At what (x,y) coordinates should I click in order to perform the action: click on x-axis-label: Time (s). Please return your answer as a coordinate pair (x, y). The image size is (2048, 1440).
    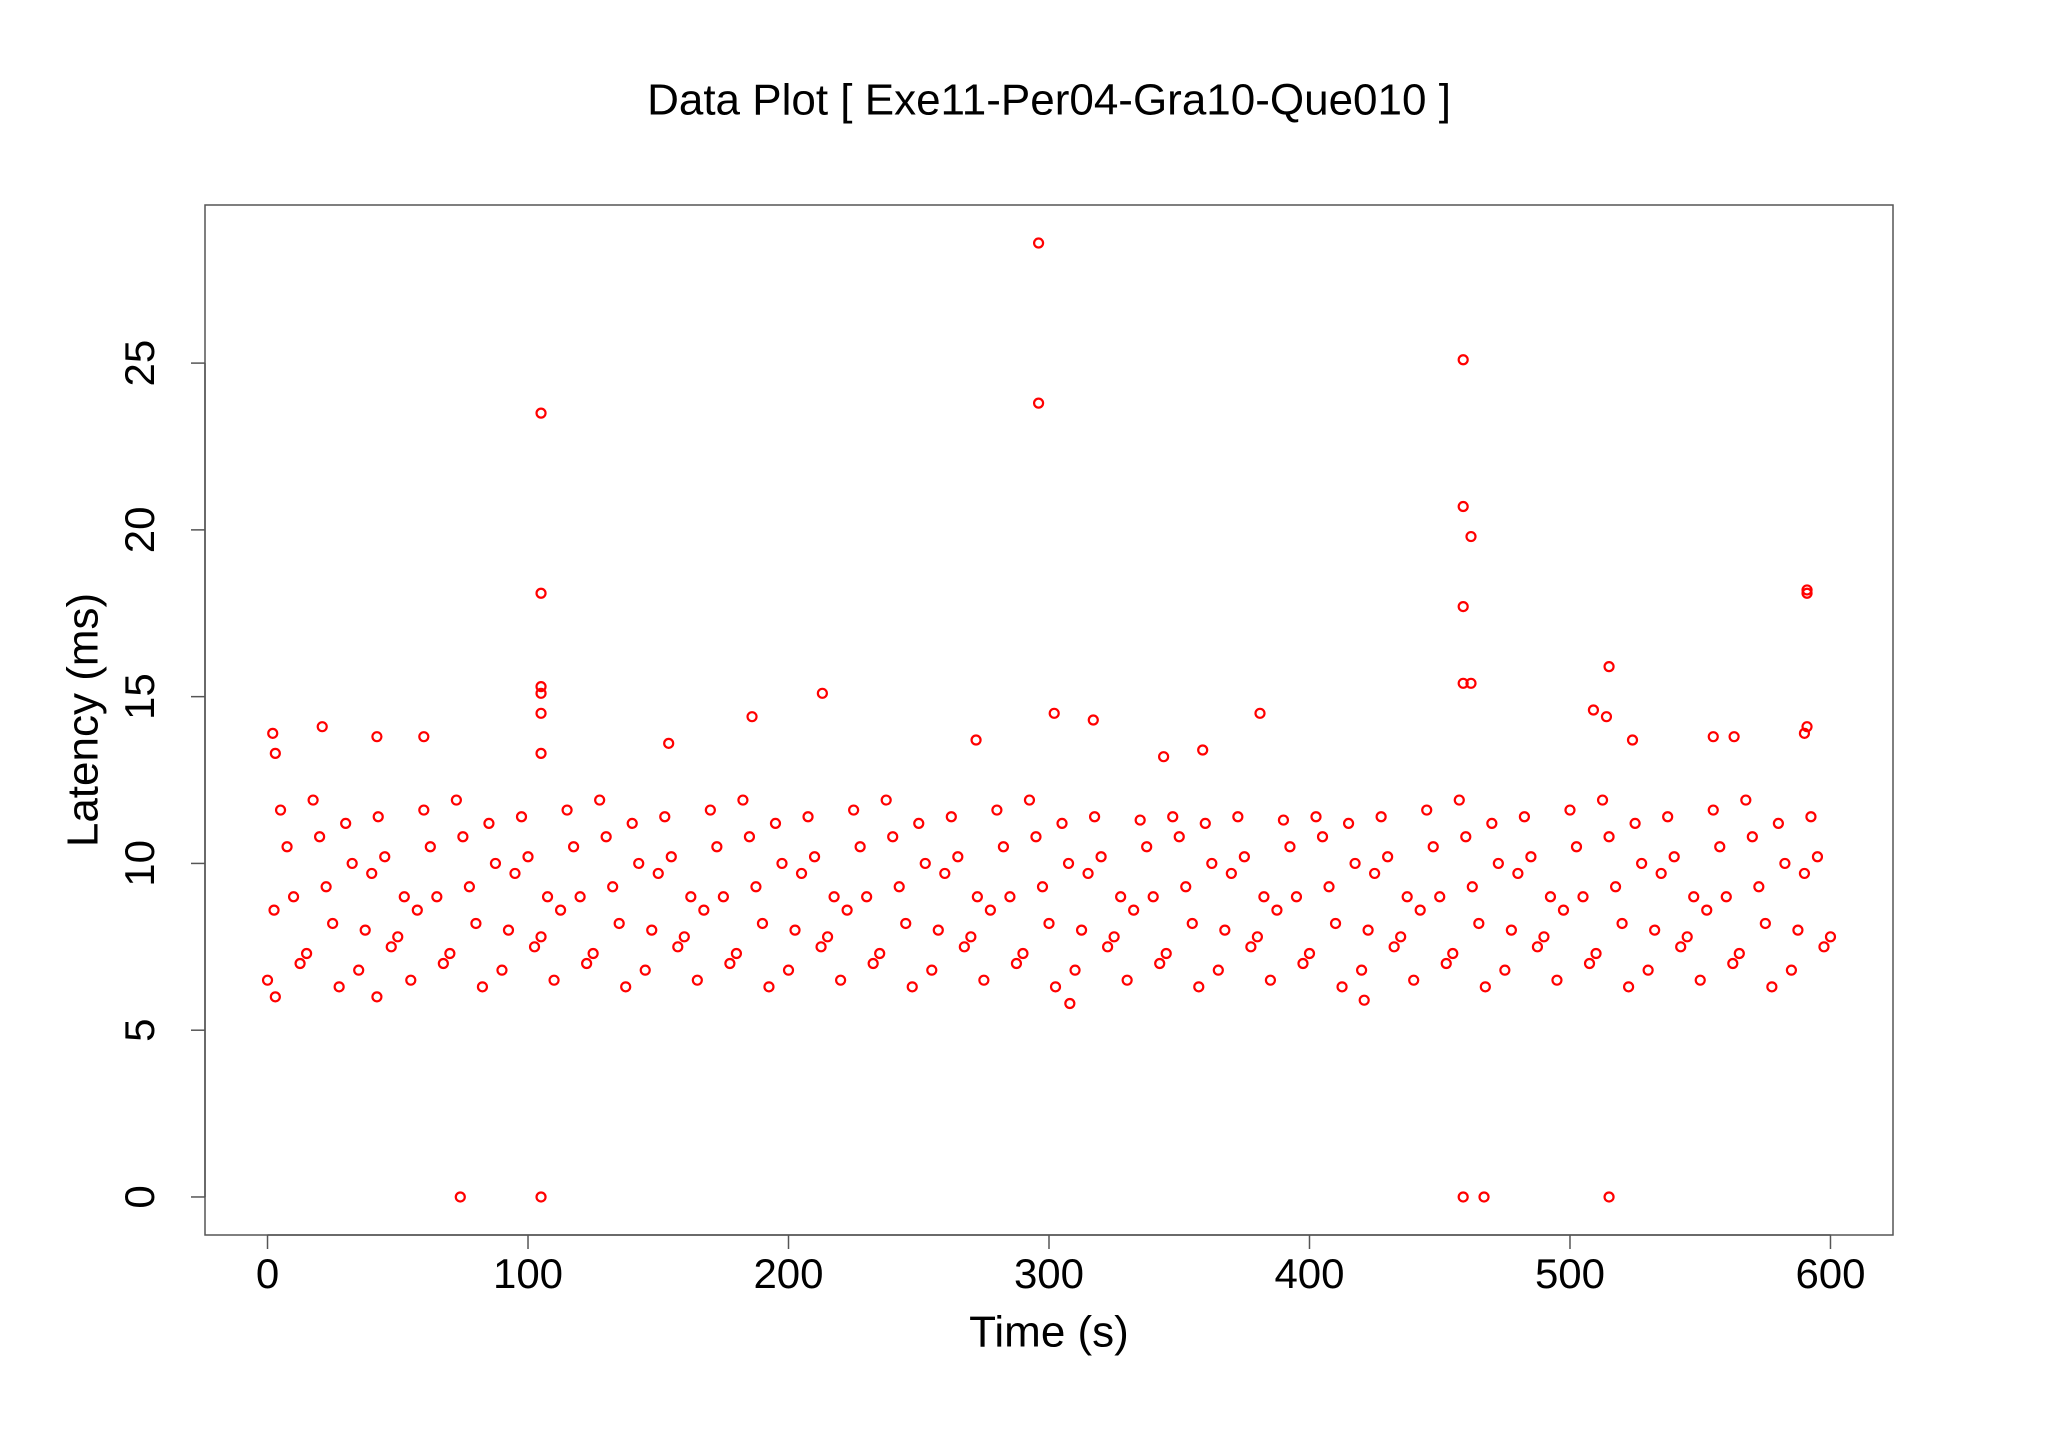
    Looking at the image, I should click on (1049, 1332).